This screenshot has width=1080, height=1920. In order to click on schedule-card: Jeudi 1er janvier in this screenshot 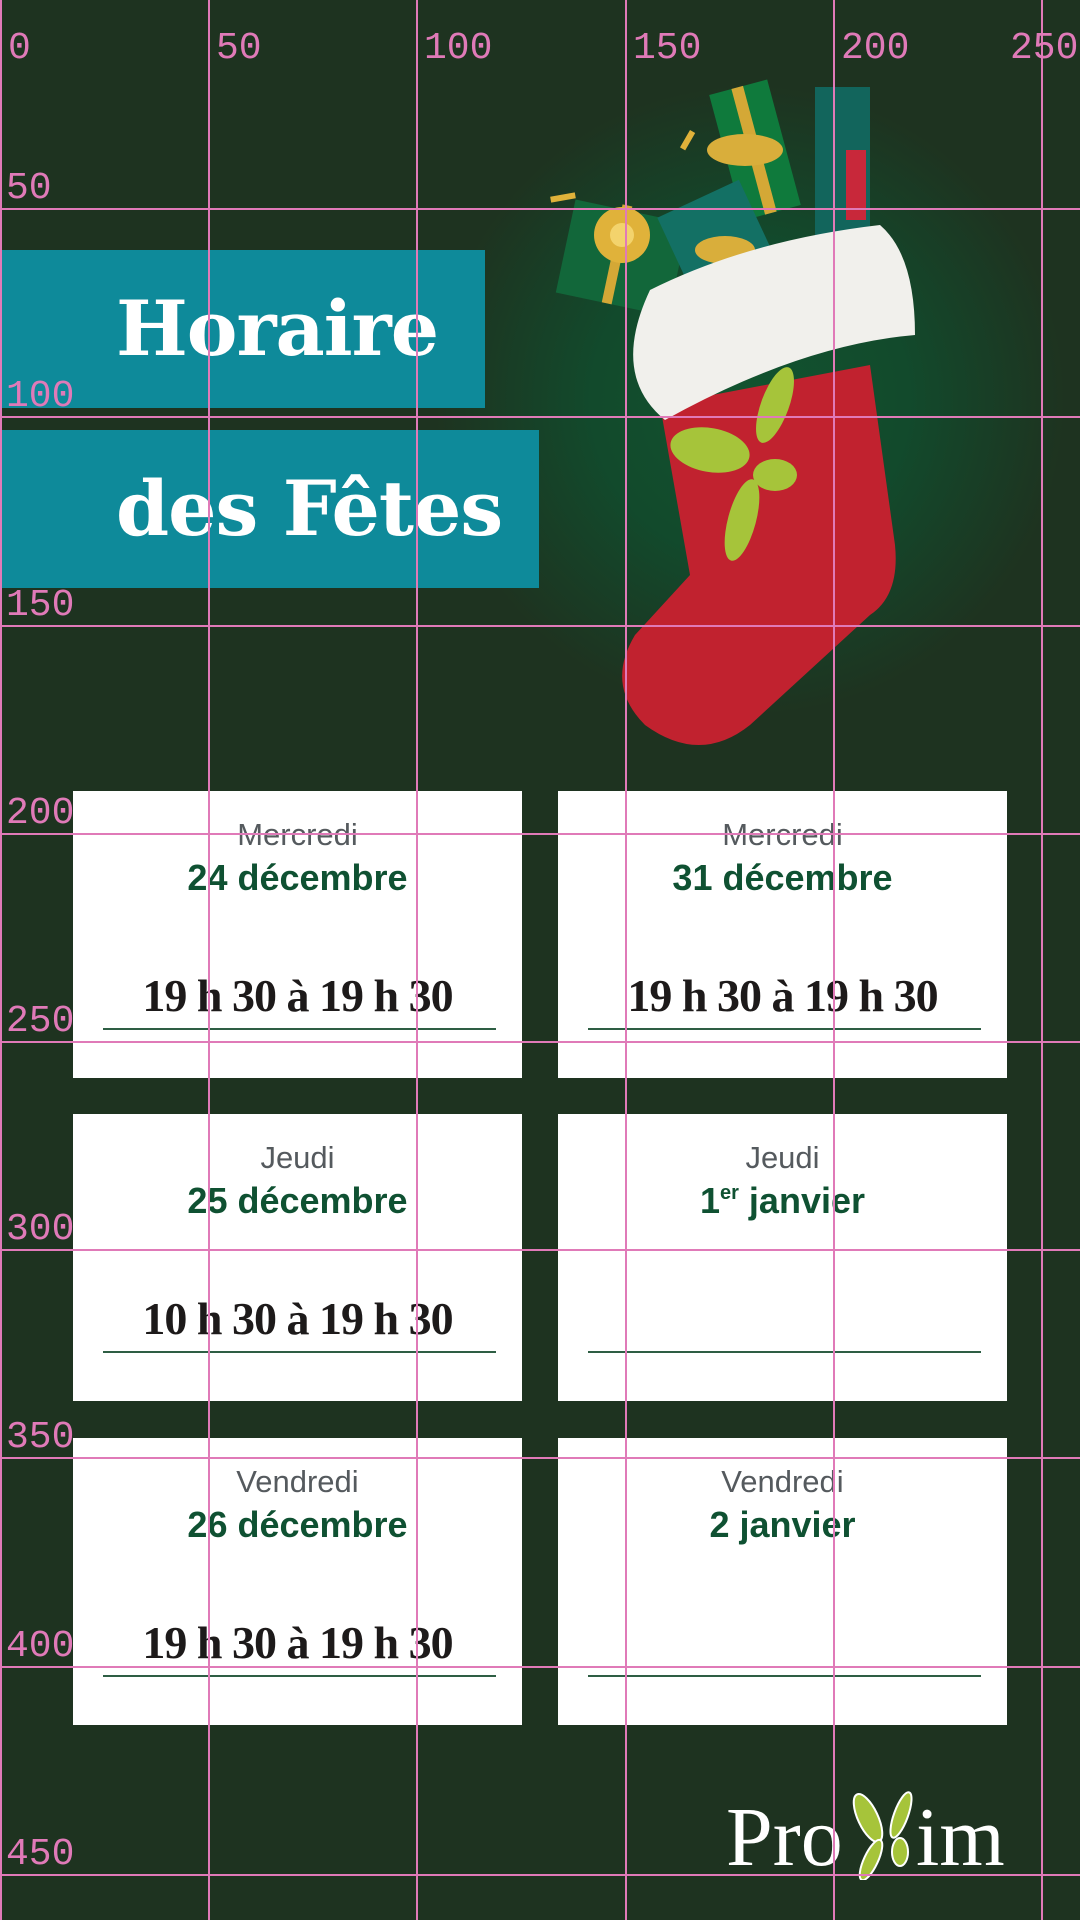, I will do `click(782, 1257)`.